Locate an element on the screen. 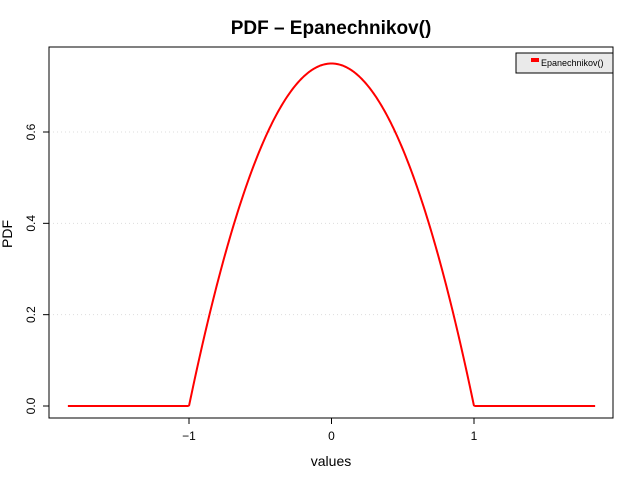 Image resolution: width=641 pixels, height=481 pixels. y-axis: 0.0 0.2 0.4 0.6 is located at coordinates (36, 268).